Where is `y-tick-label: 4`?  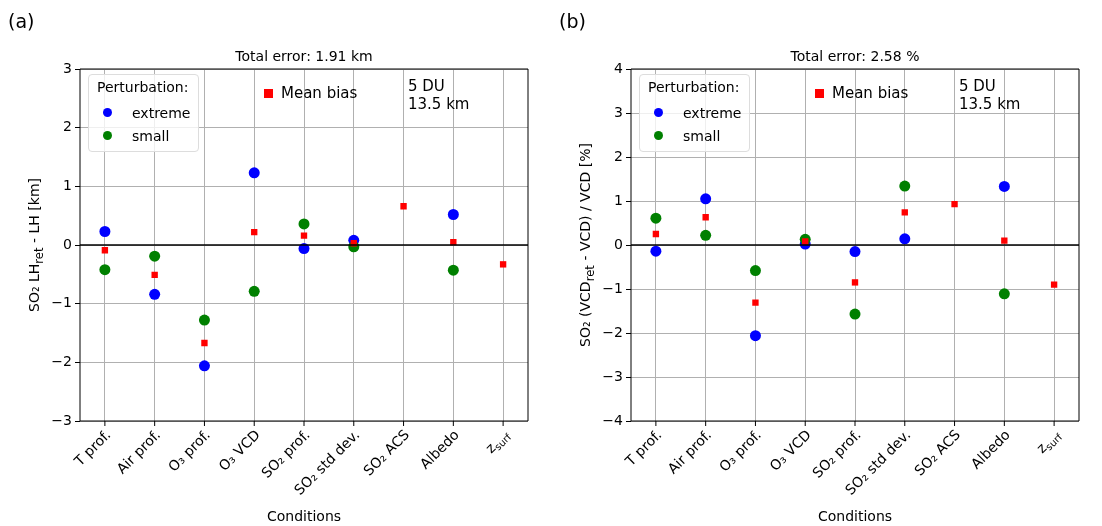 y-tick-label: 4 is located at coordinates (619, 67).